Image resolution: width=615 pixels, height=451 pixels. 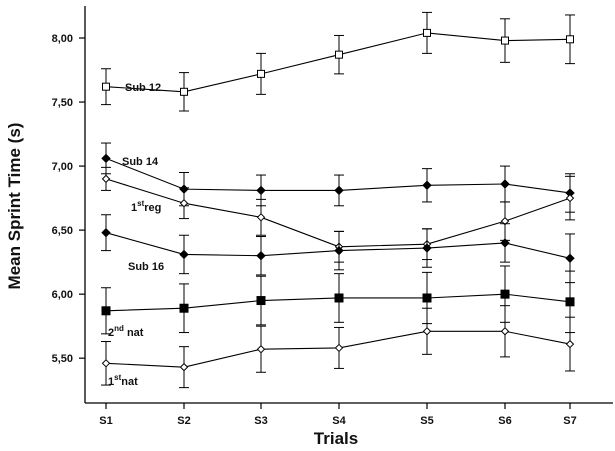 I want to click on series-label-sub-16: Sub 16, so click(x=146, y=267).